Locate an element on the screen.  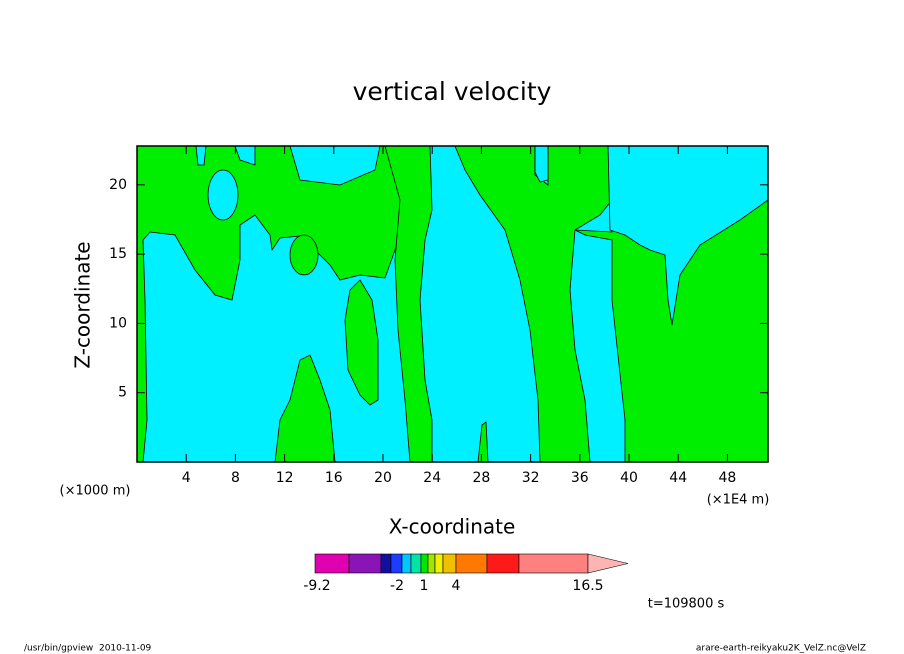
colorbar-tick-label: -2 is located at coordinates (397, 586).